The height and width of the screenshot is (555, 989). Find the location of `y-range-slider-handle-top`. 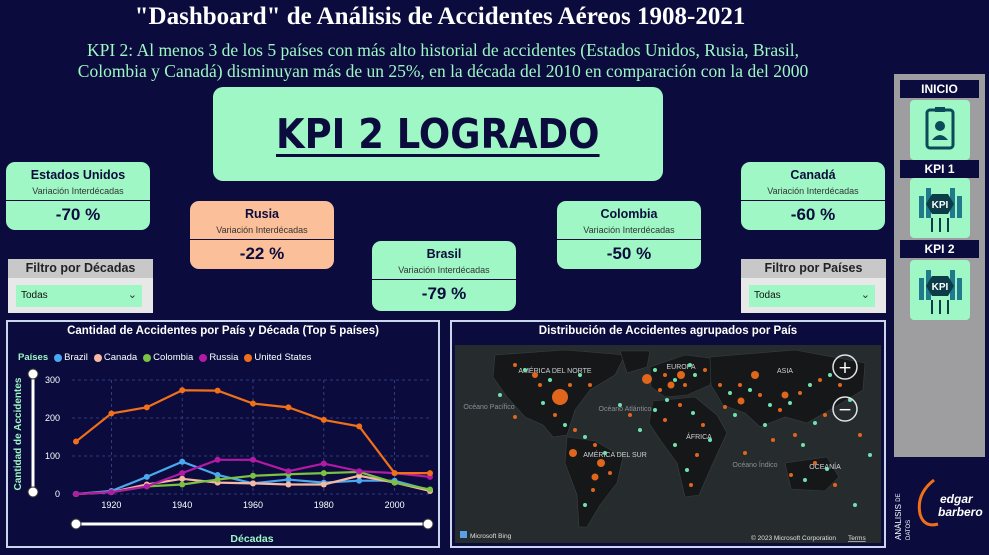

y-range-slider-handle-top is located at coordinates (33, 374).